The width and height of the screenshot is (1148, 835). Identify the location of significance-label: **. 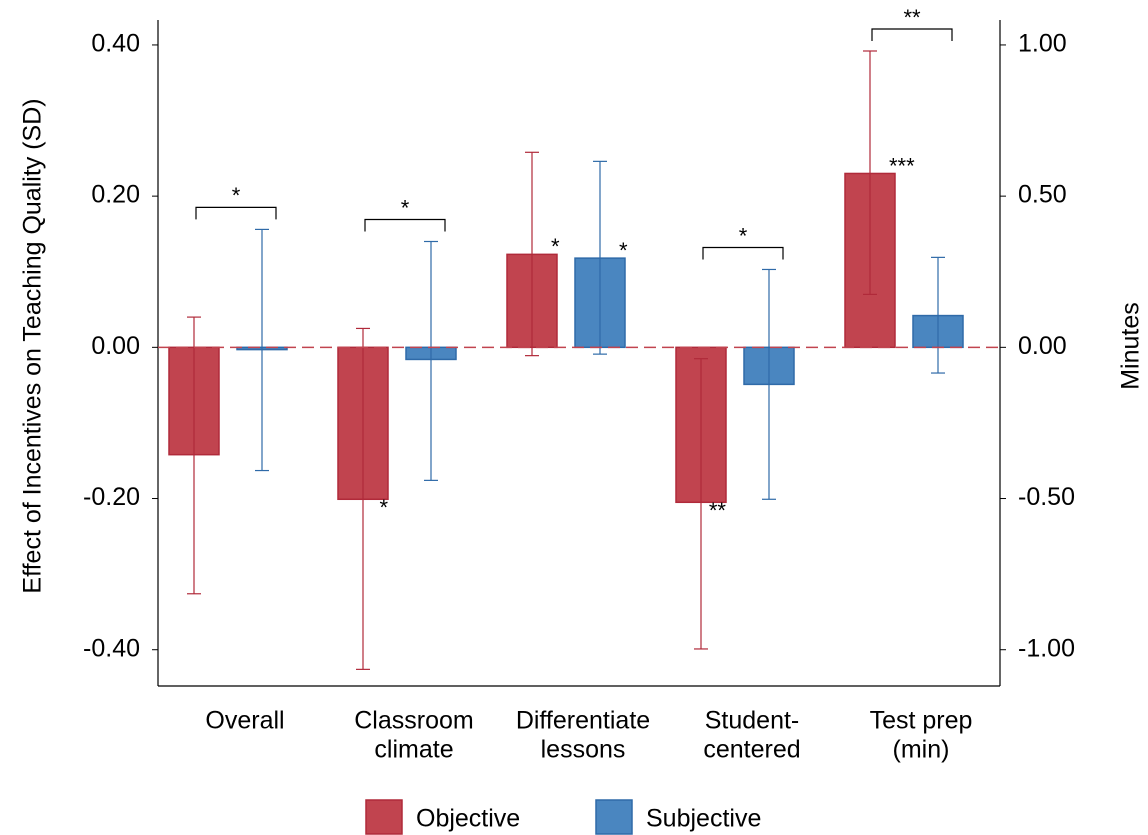
(718, 510).